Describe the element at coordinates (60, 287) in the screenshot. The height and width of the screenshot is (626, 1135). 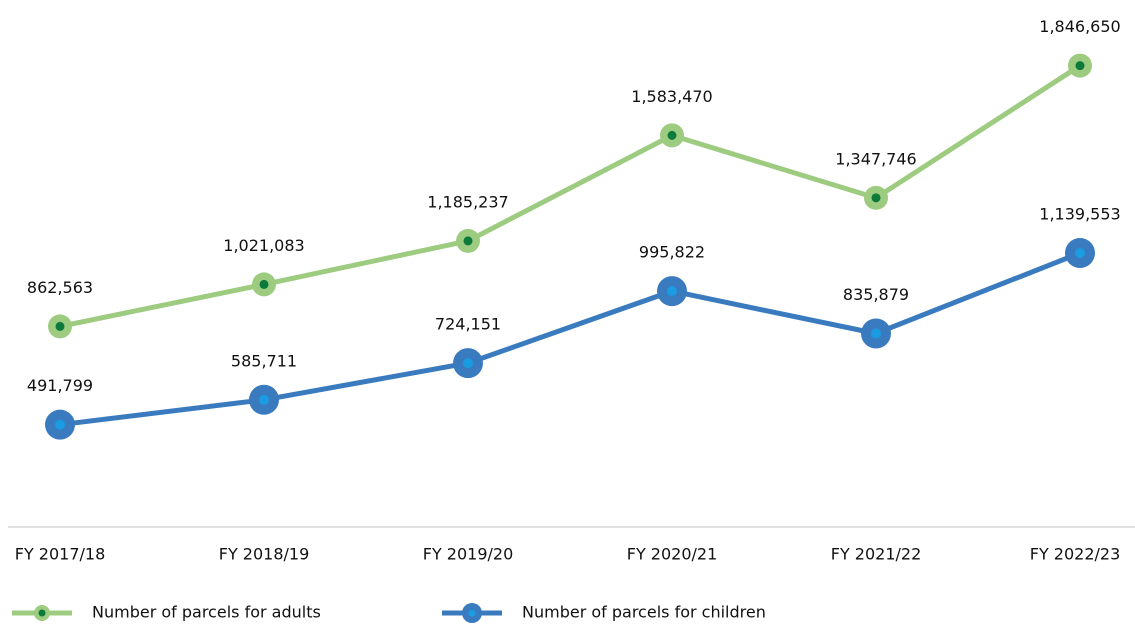
I see `data-label: 862,563` at that location.